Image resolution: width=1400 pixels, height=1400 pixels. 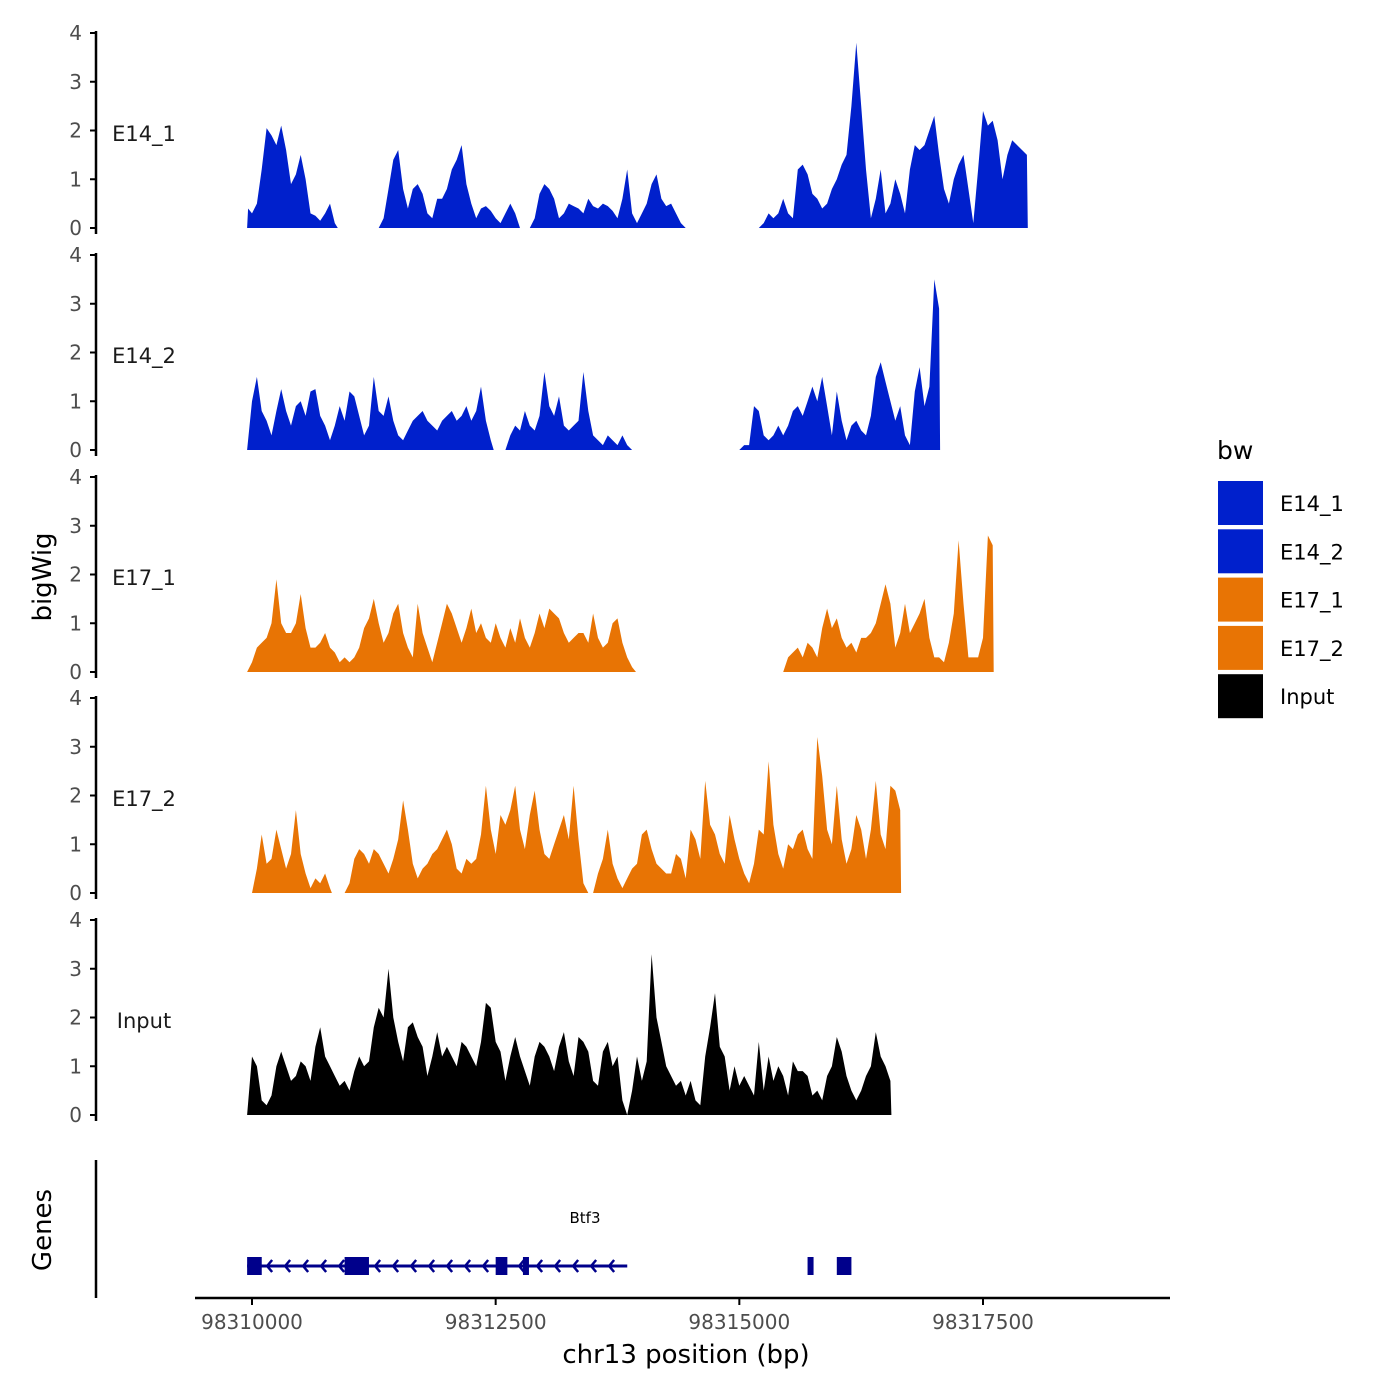 I want to click on genes-panel: Btf3, so click(x=473, y=1229).